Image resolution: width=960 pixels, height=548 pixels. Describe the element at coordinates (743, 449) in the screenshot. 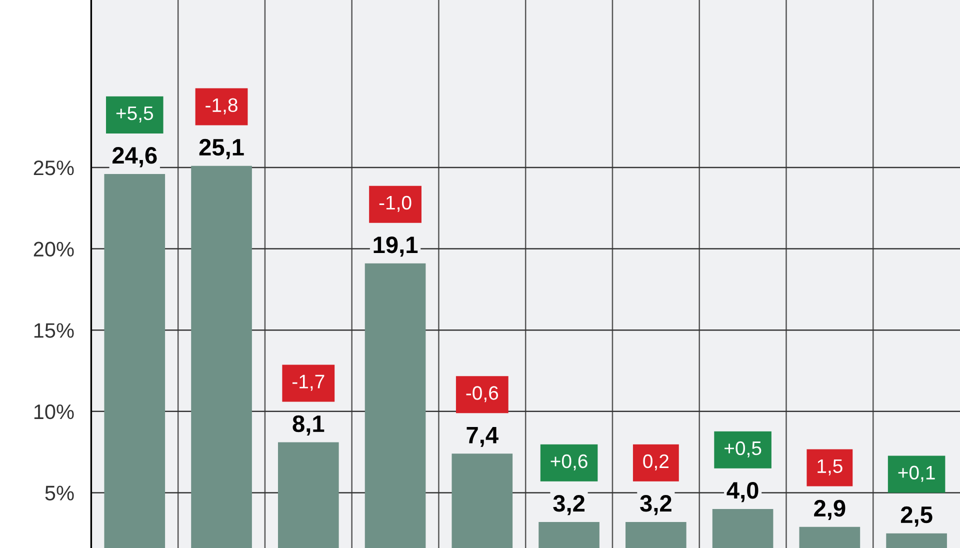

I see `annotation: +0,5` at that location.